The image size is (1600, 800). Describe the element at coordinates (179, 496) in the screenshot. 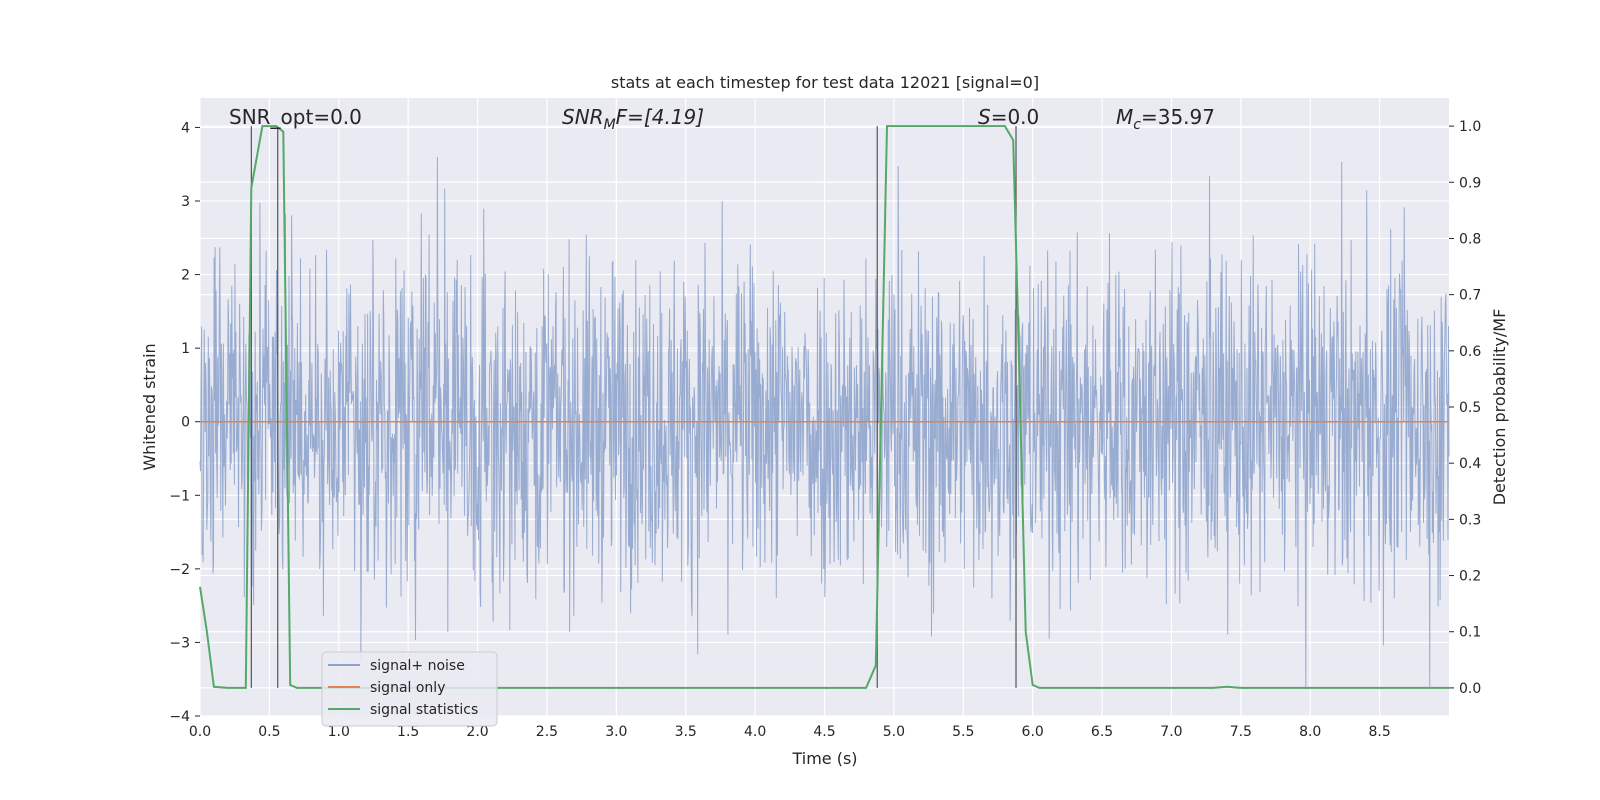

I see `y-tick-label: −1` at that location.